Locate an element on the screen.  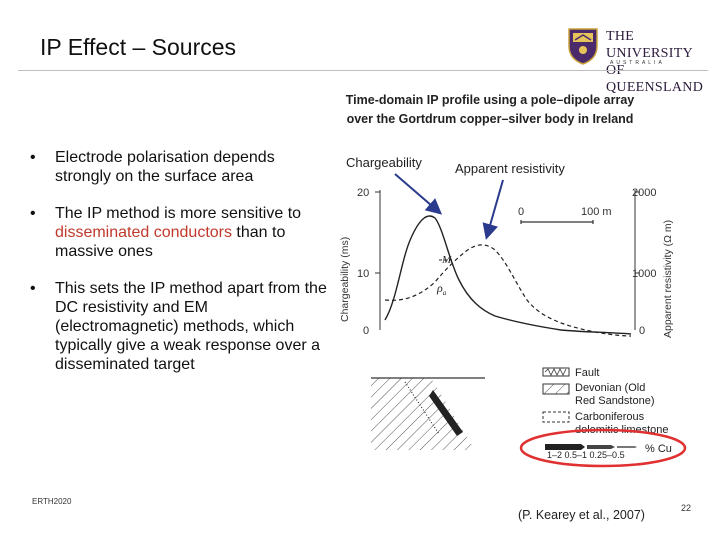
cu-grade-swatches is located at coordinates (565, 447).